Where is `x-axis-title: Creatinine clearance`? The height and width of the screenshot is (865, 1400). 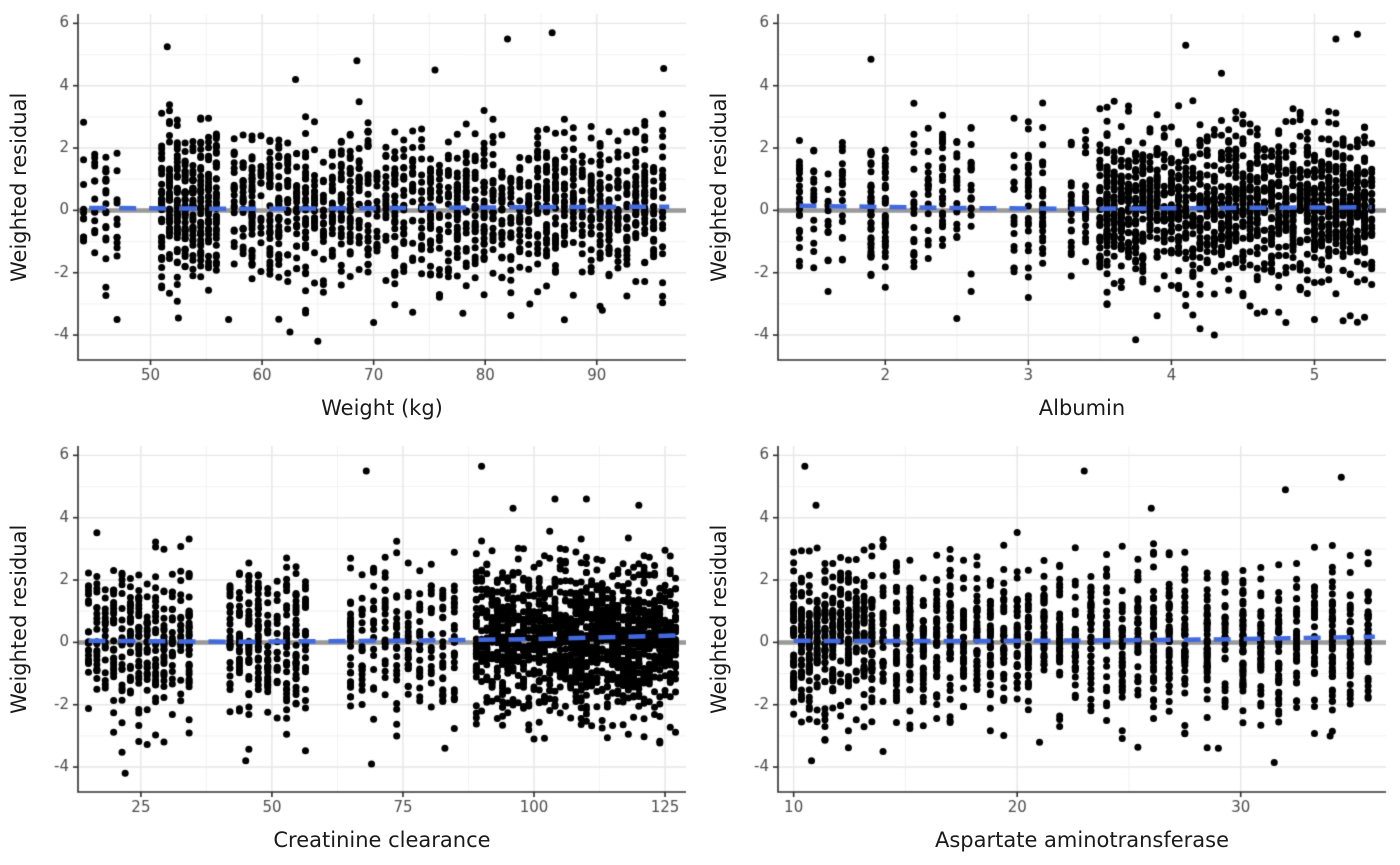 x-axis-title: Creatinine clearance is located at coordinates (382, 840).